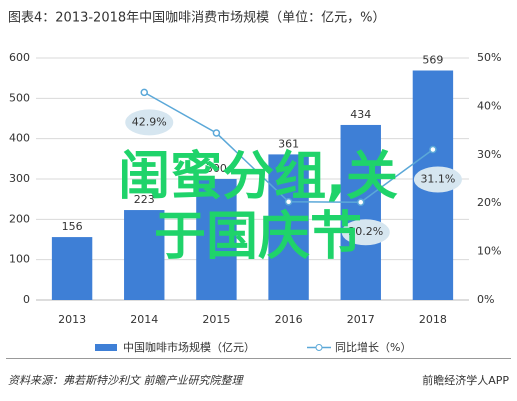 Image resolution: width=517 pixels, height=401 pixels. Describe the element at coordinates (360, 114) in the screenshot. I see `bar-value-label: 434` at that location.